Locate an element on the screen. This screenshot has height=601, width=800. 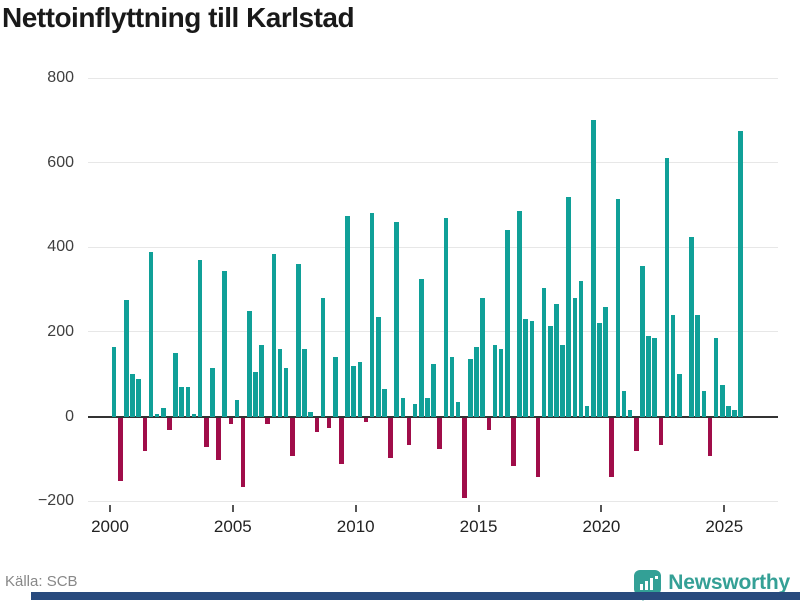
bar-2009-Q2 is located at coordinates (341, 441).